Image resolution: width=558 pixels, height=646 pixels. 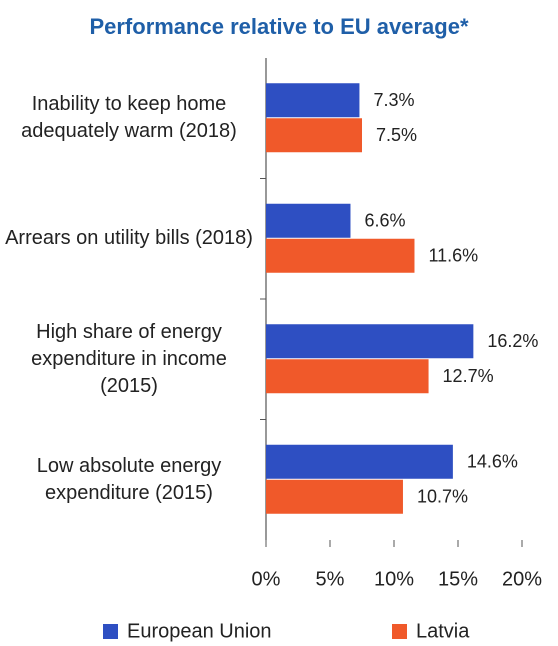 What do you see at coordinates (129, 479) in the screenshot?
I see `y-tick-label: Low absolute energy expenditure (2015)` at bounding box center [129, 479].